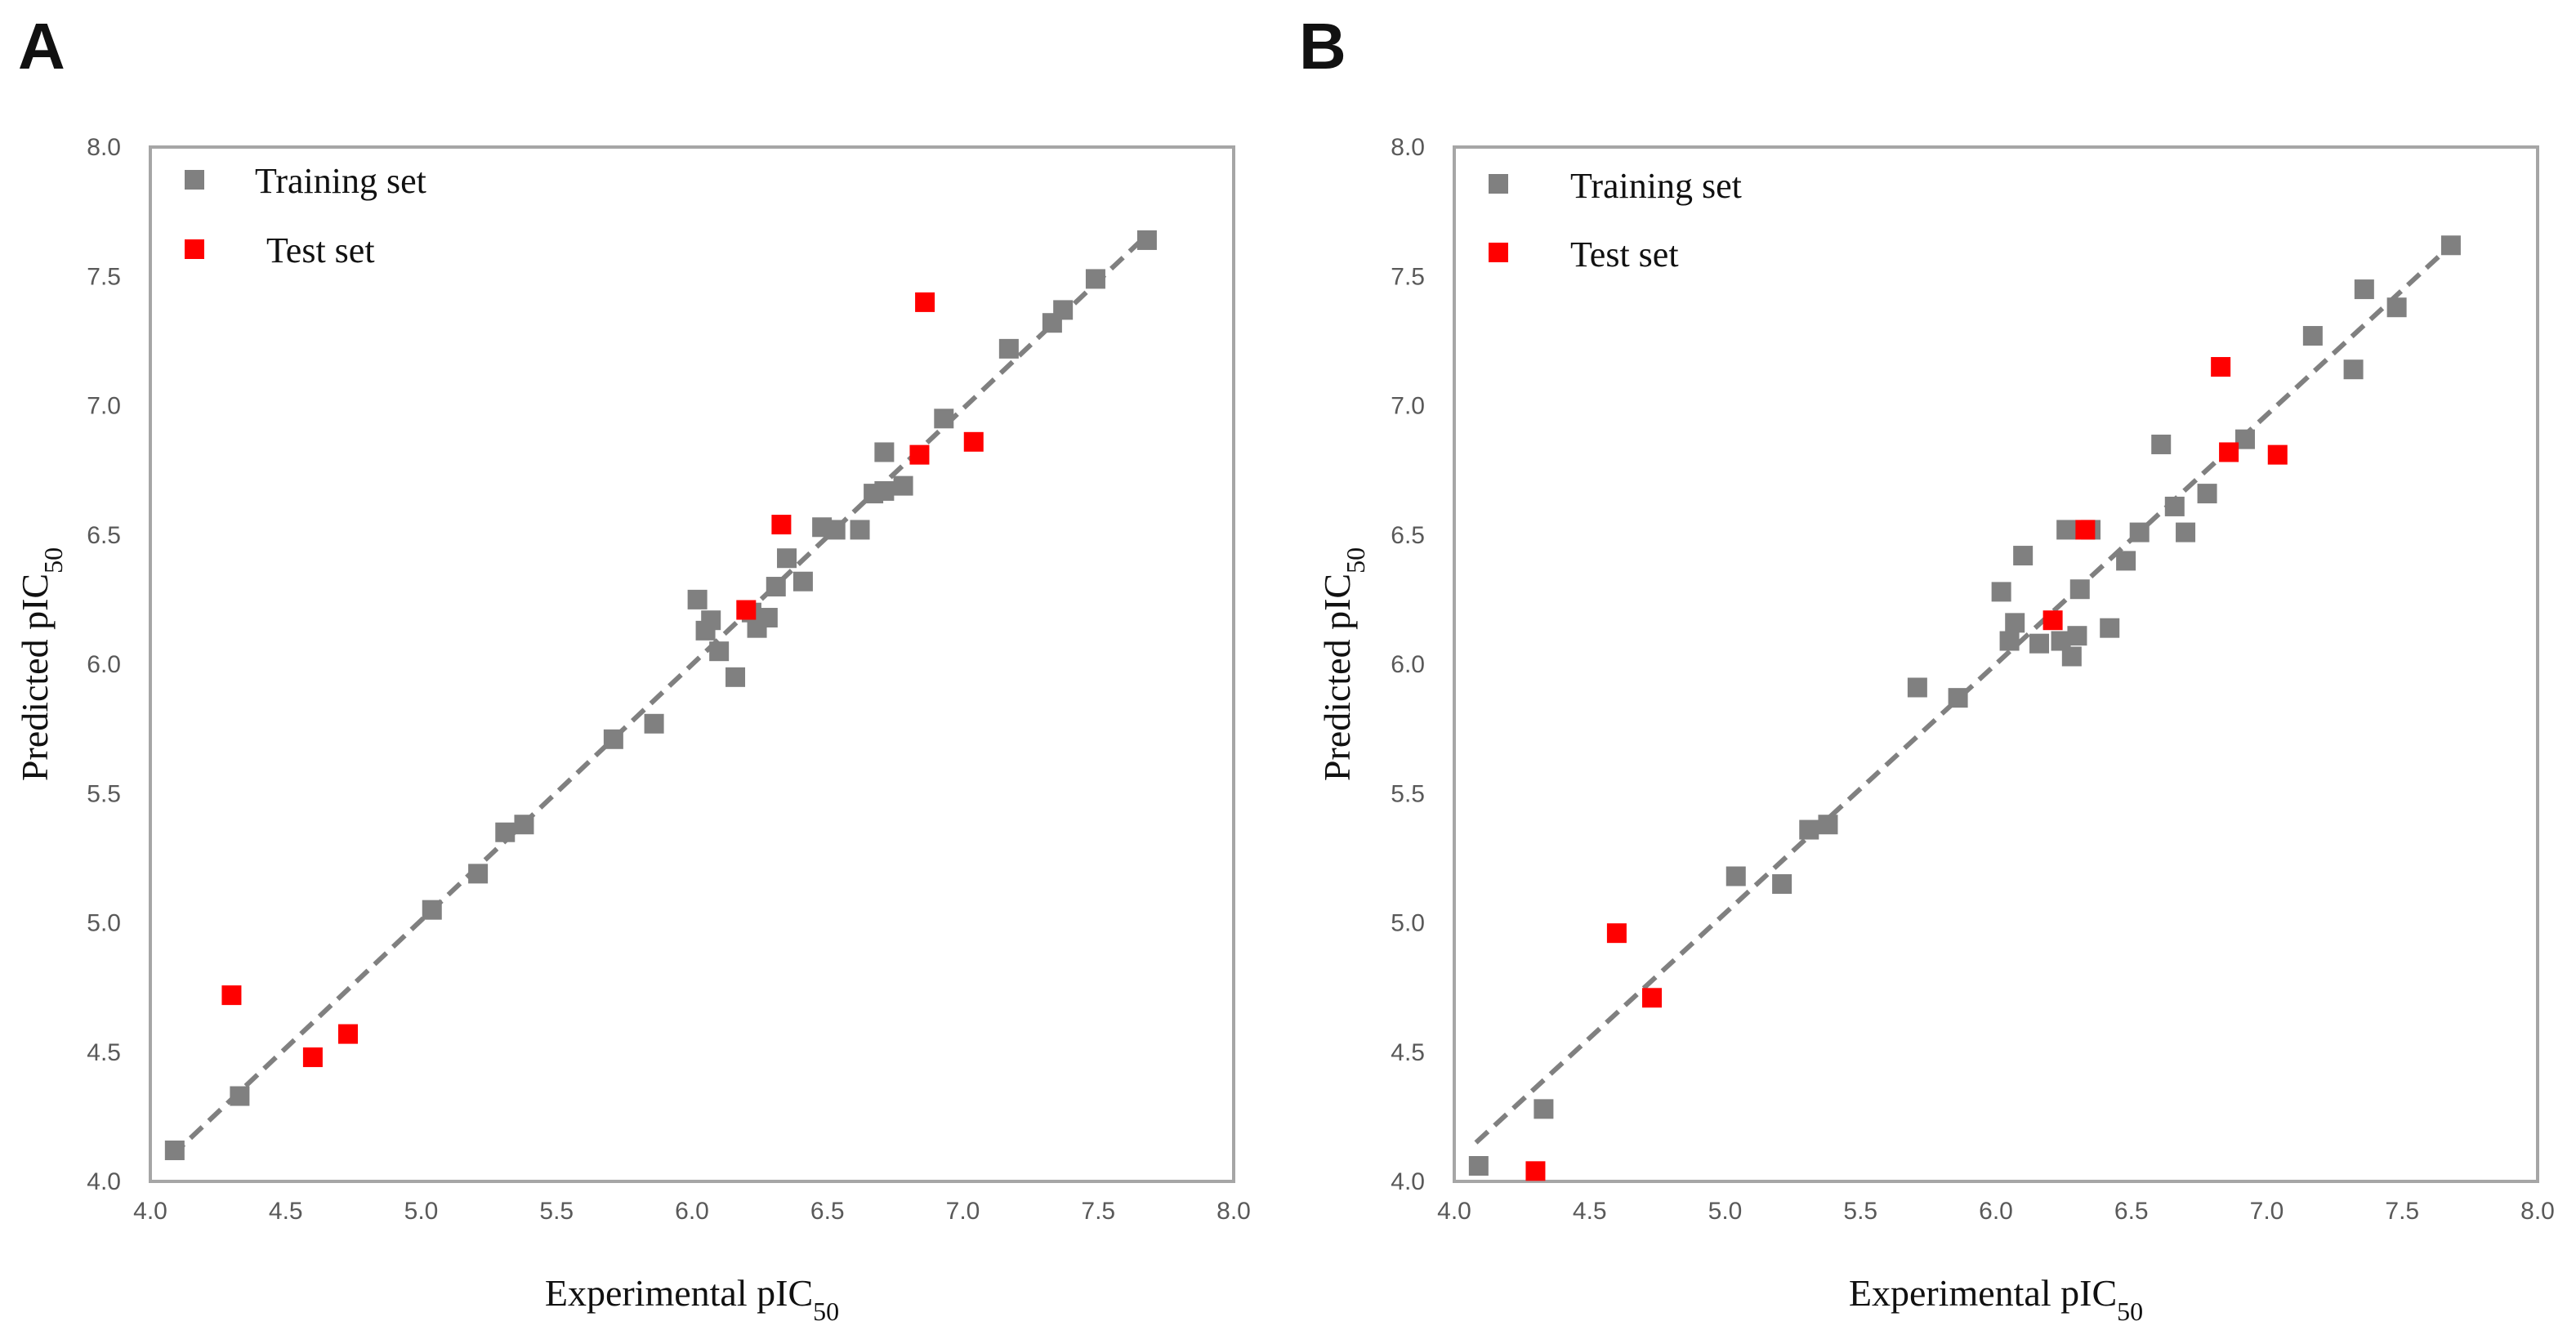  Describe the element at coordinates (42, 46) in the screenshot. I see `panel-letter-a: A` at that location.